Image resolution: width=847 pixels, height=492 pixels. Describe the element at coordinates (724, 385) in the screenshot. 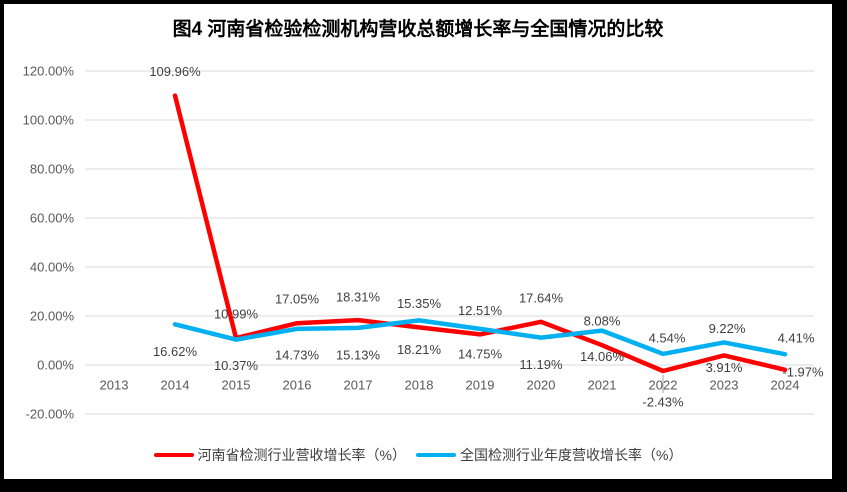

I see `x-axis-tick-label: 2023` at that location.